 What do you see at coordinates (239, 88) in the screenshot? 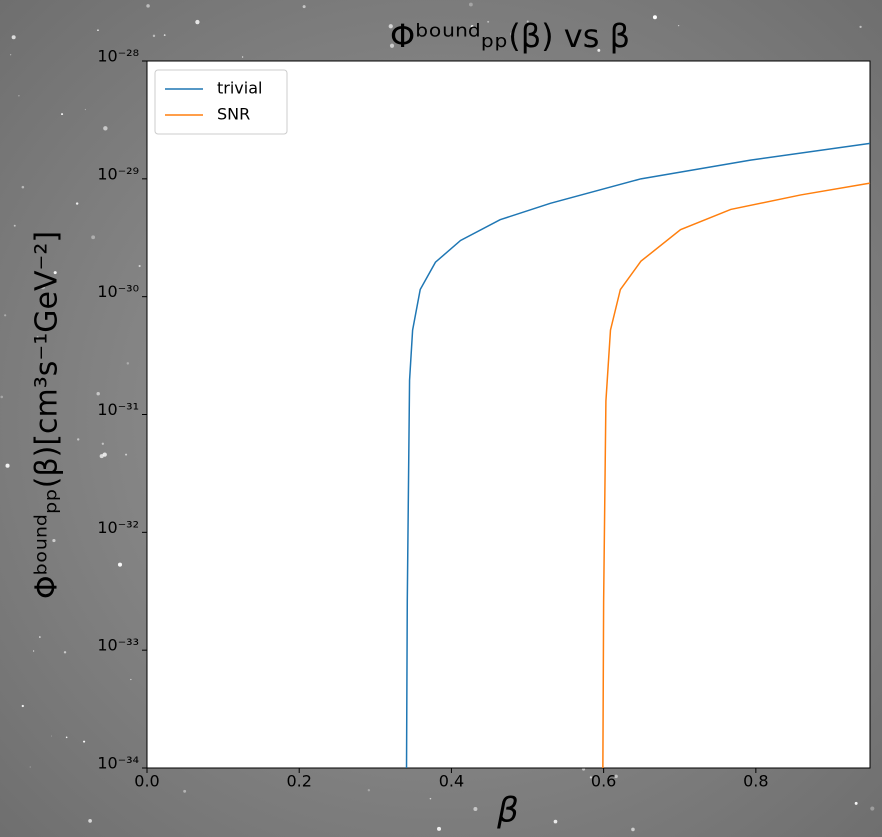
I see `legend-label: trivial` at bounding box center [239, 88].